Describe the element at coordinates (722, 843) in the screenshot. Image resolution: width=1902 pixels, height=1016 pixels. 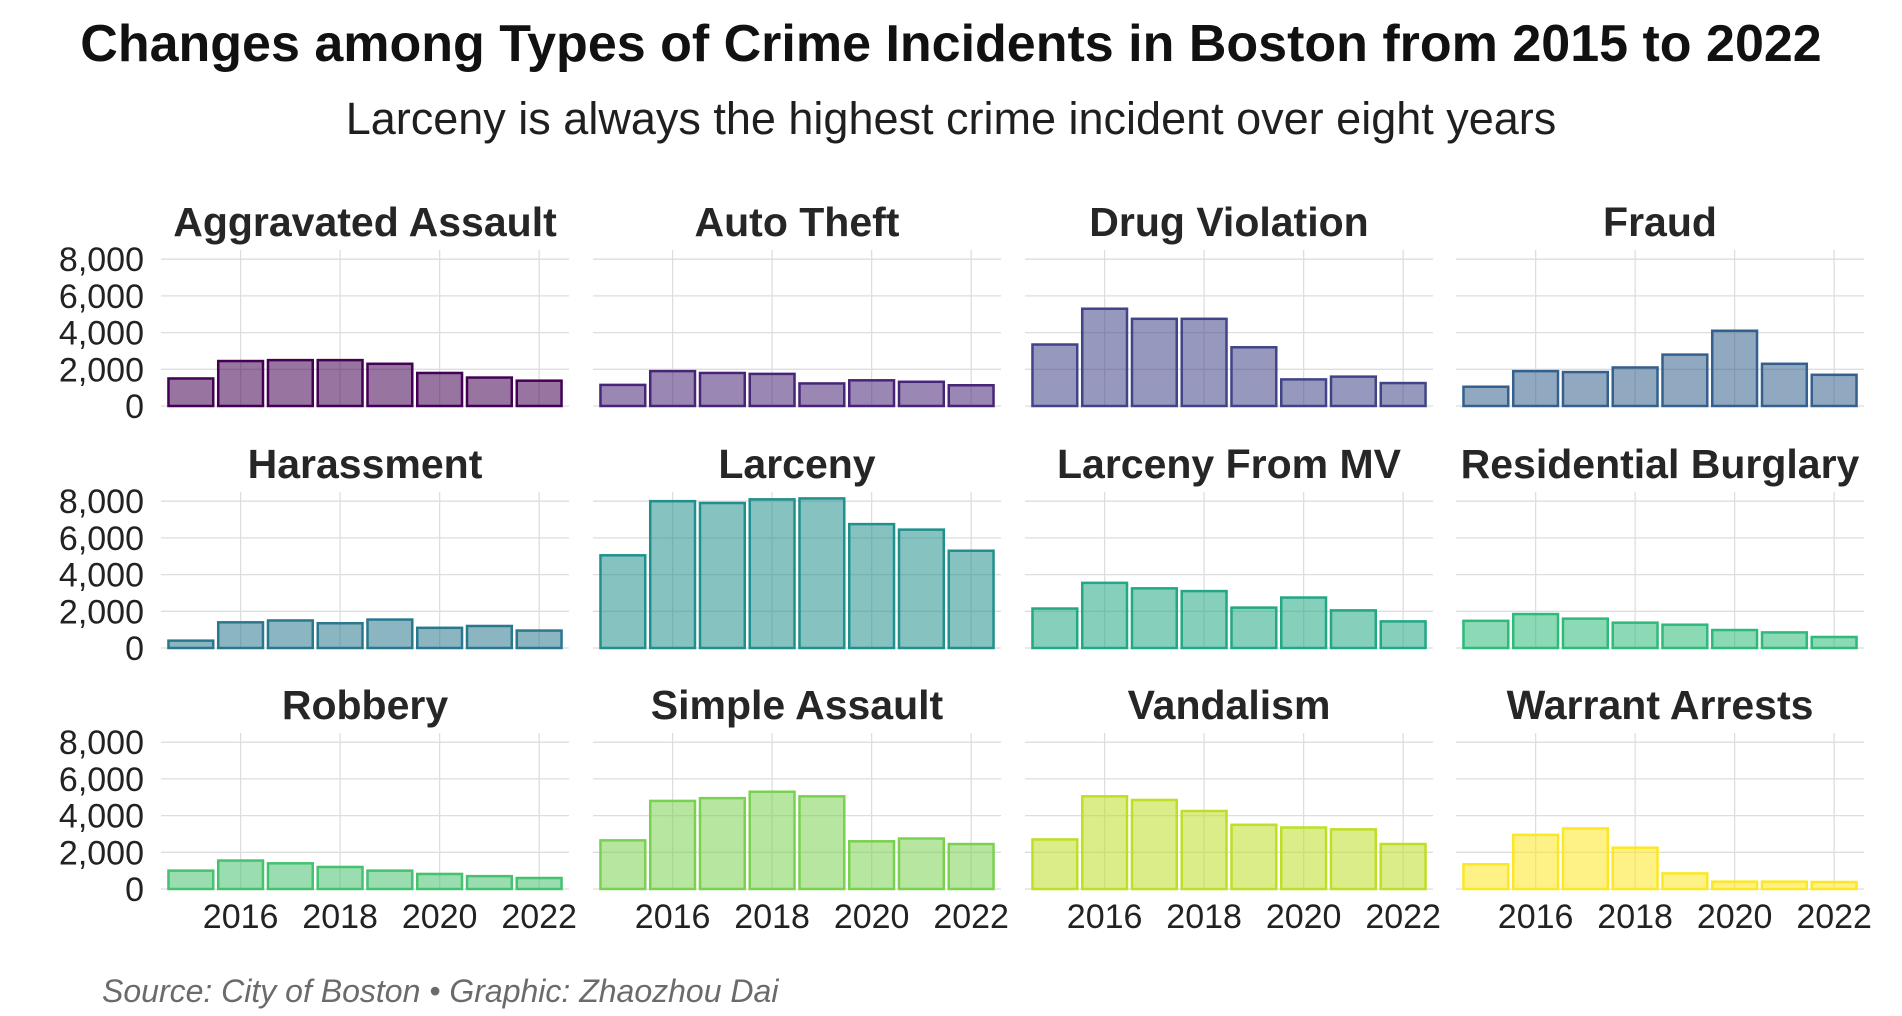
I see `bar-simple-assault-2017` at that location.